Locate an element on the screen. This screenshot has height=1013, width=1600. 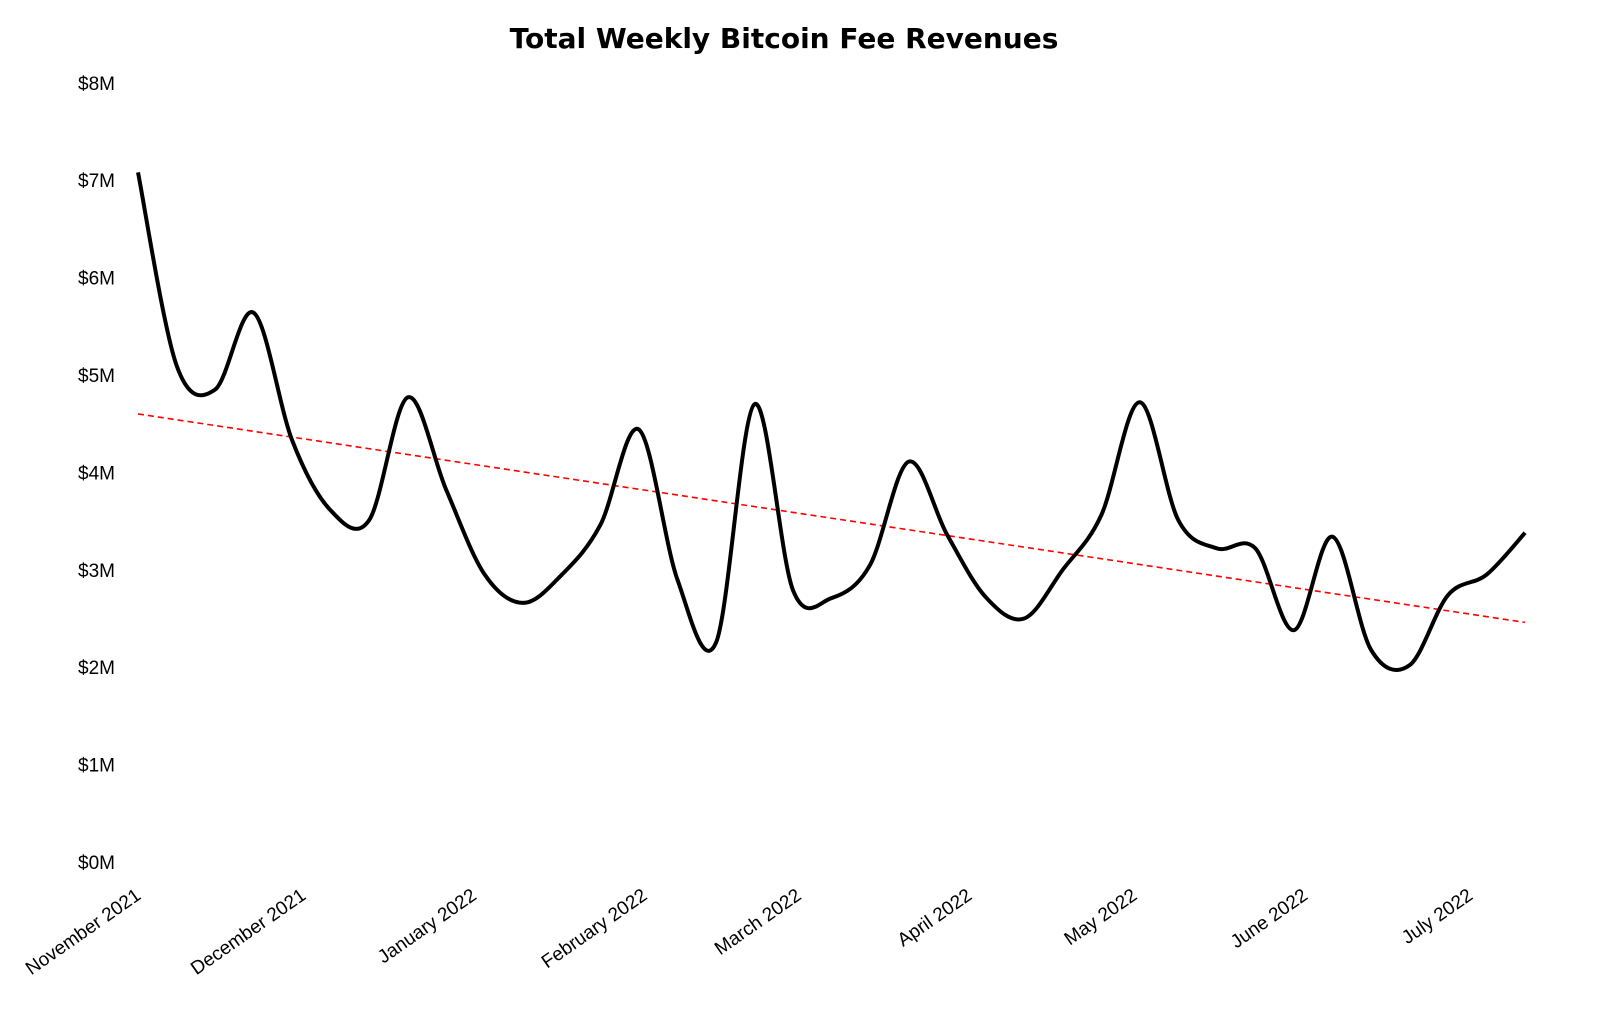
y-tick-label: $5M is located at coordinates (96, 376).